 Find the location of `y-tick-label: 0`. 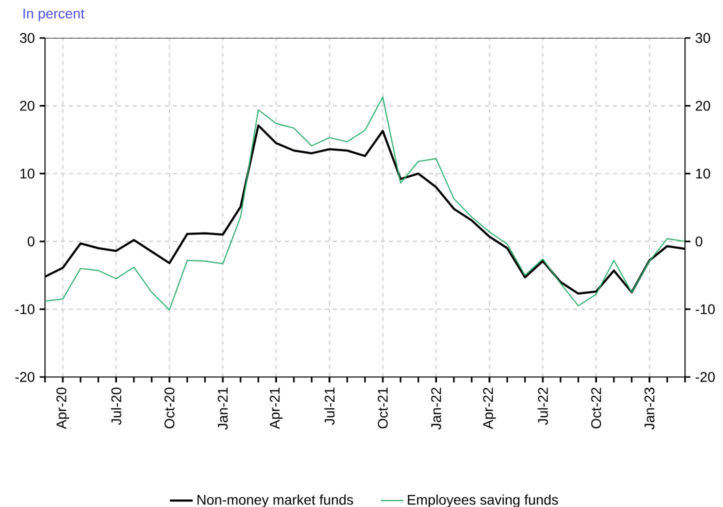

y-tick-label: 0 is located at coordinates (31, 241).